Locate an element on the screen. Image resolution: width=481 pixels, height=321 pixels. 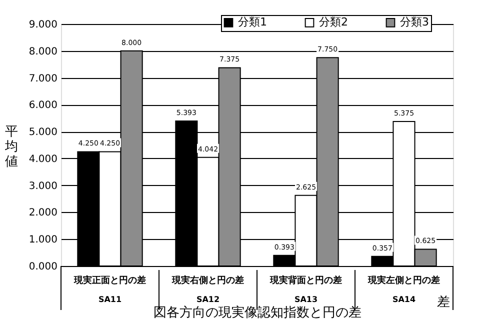
y-tick-label: 5.000 is located at coordinates (43, 132).